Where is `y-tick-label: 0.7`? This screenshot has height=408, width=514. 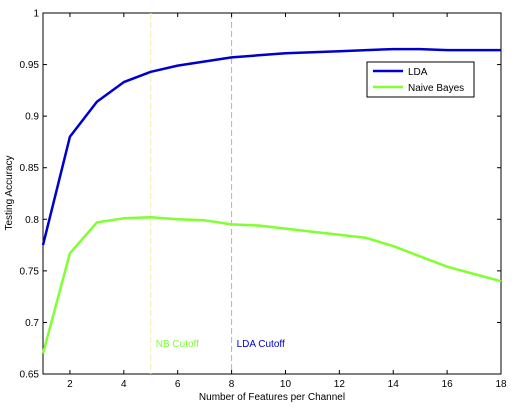
y-tick-label: 0.7 is located at coordinates (32, 323).